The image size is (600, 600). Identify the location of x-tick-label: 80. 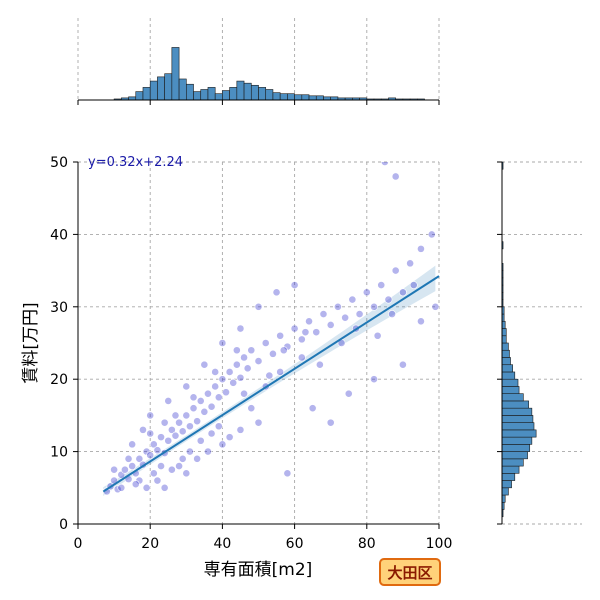
(367, 544).